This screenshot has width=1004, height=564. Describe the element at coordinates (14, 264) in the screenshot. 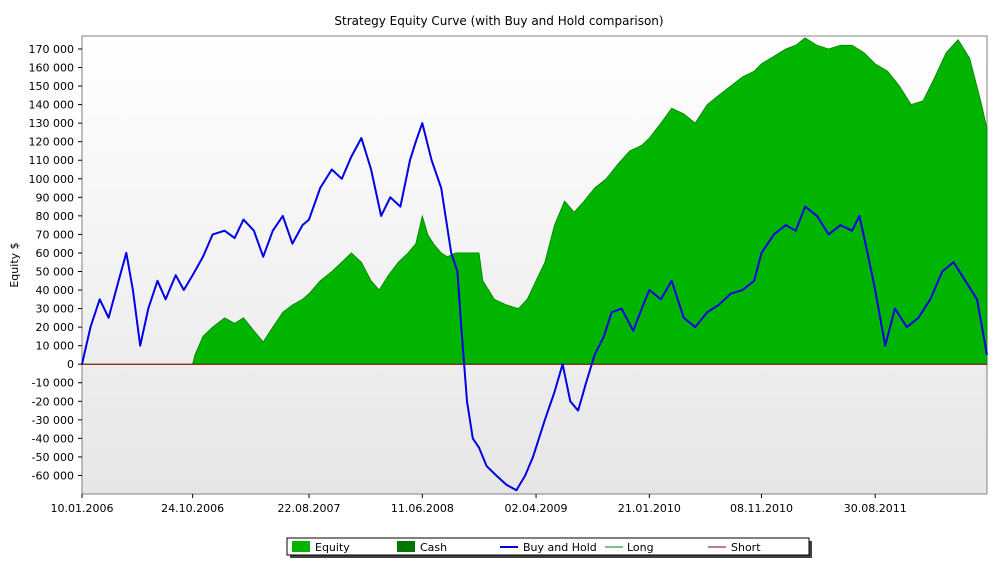

I see `y-axis-label: Equity $` at that location.